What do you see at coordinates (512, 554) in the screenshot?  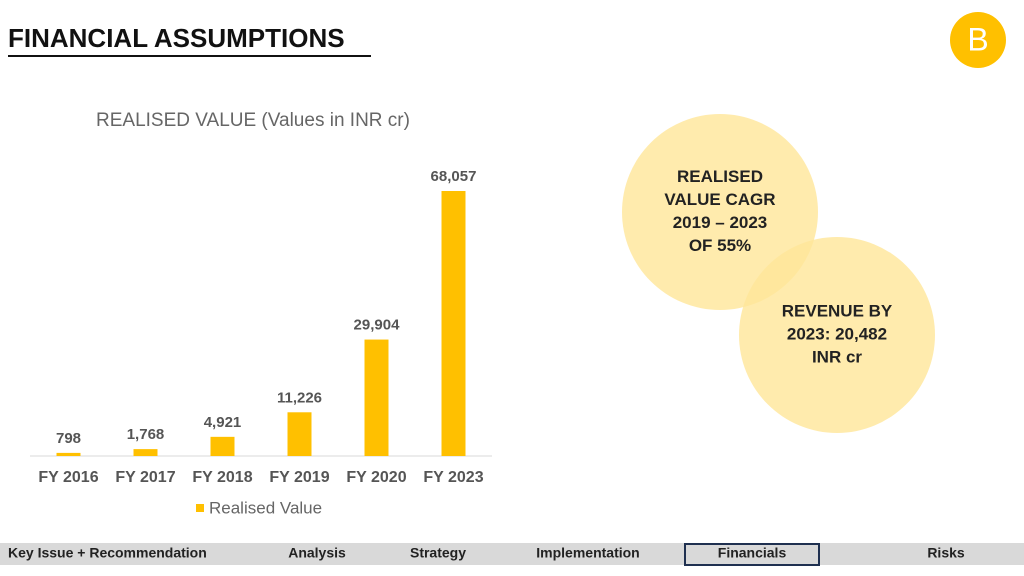 I see `nav-bar` at bounding box center [512, 554].